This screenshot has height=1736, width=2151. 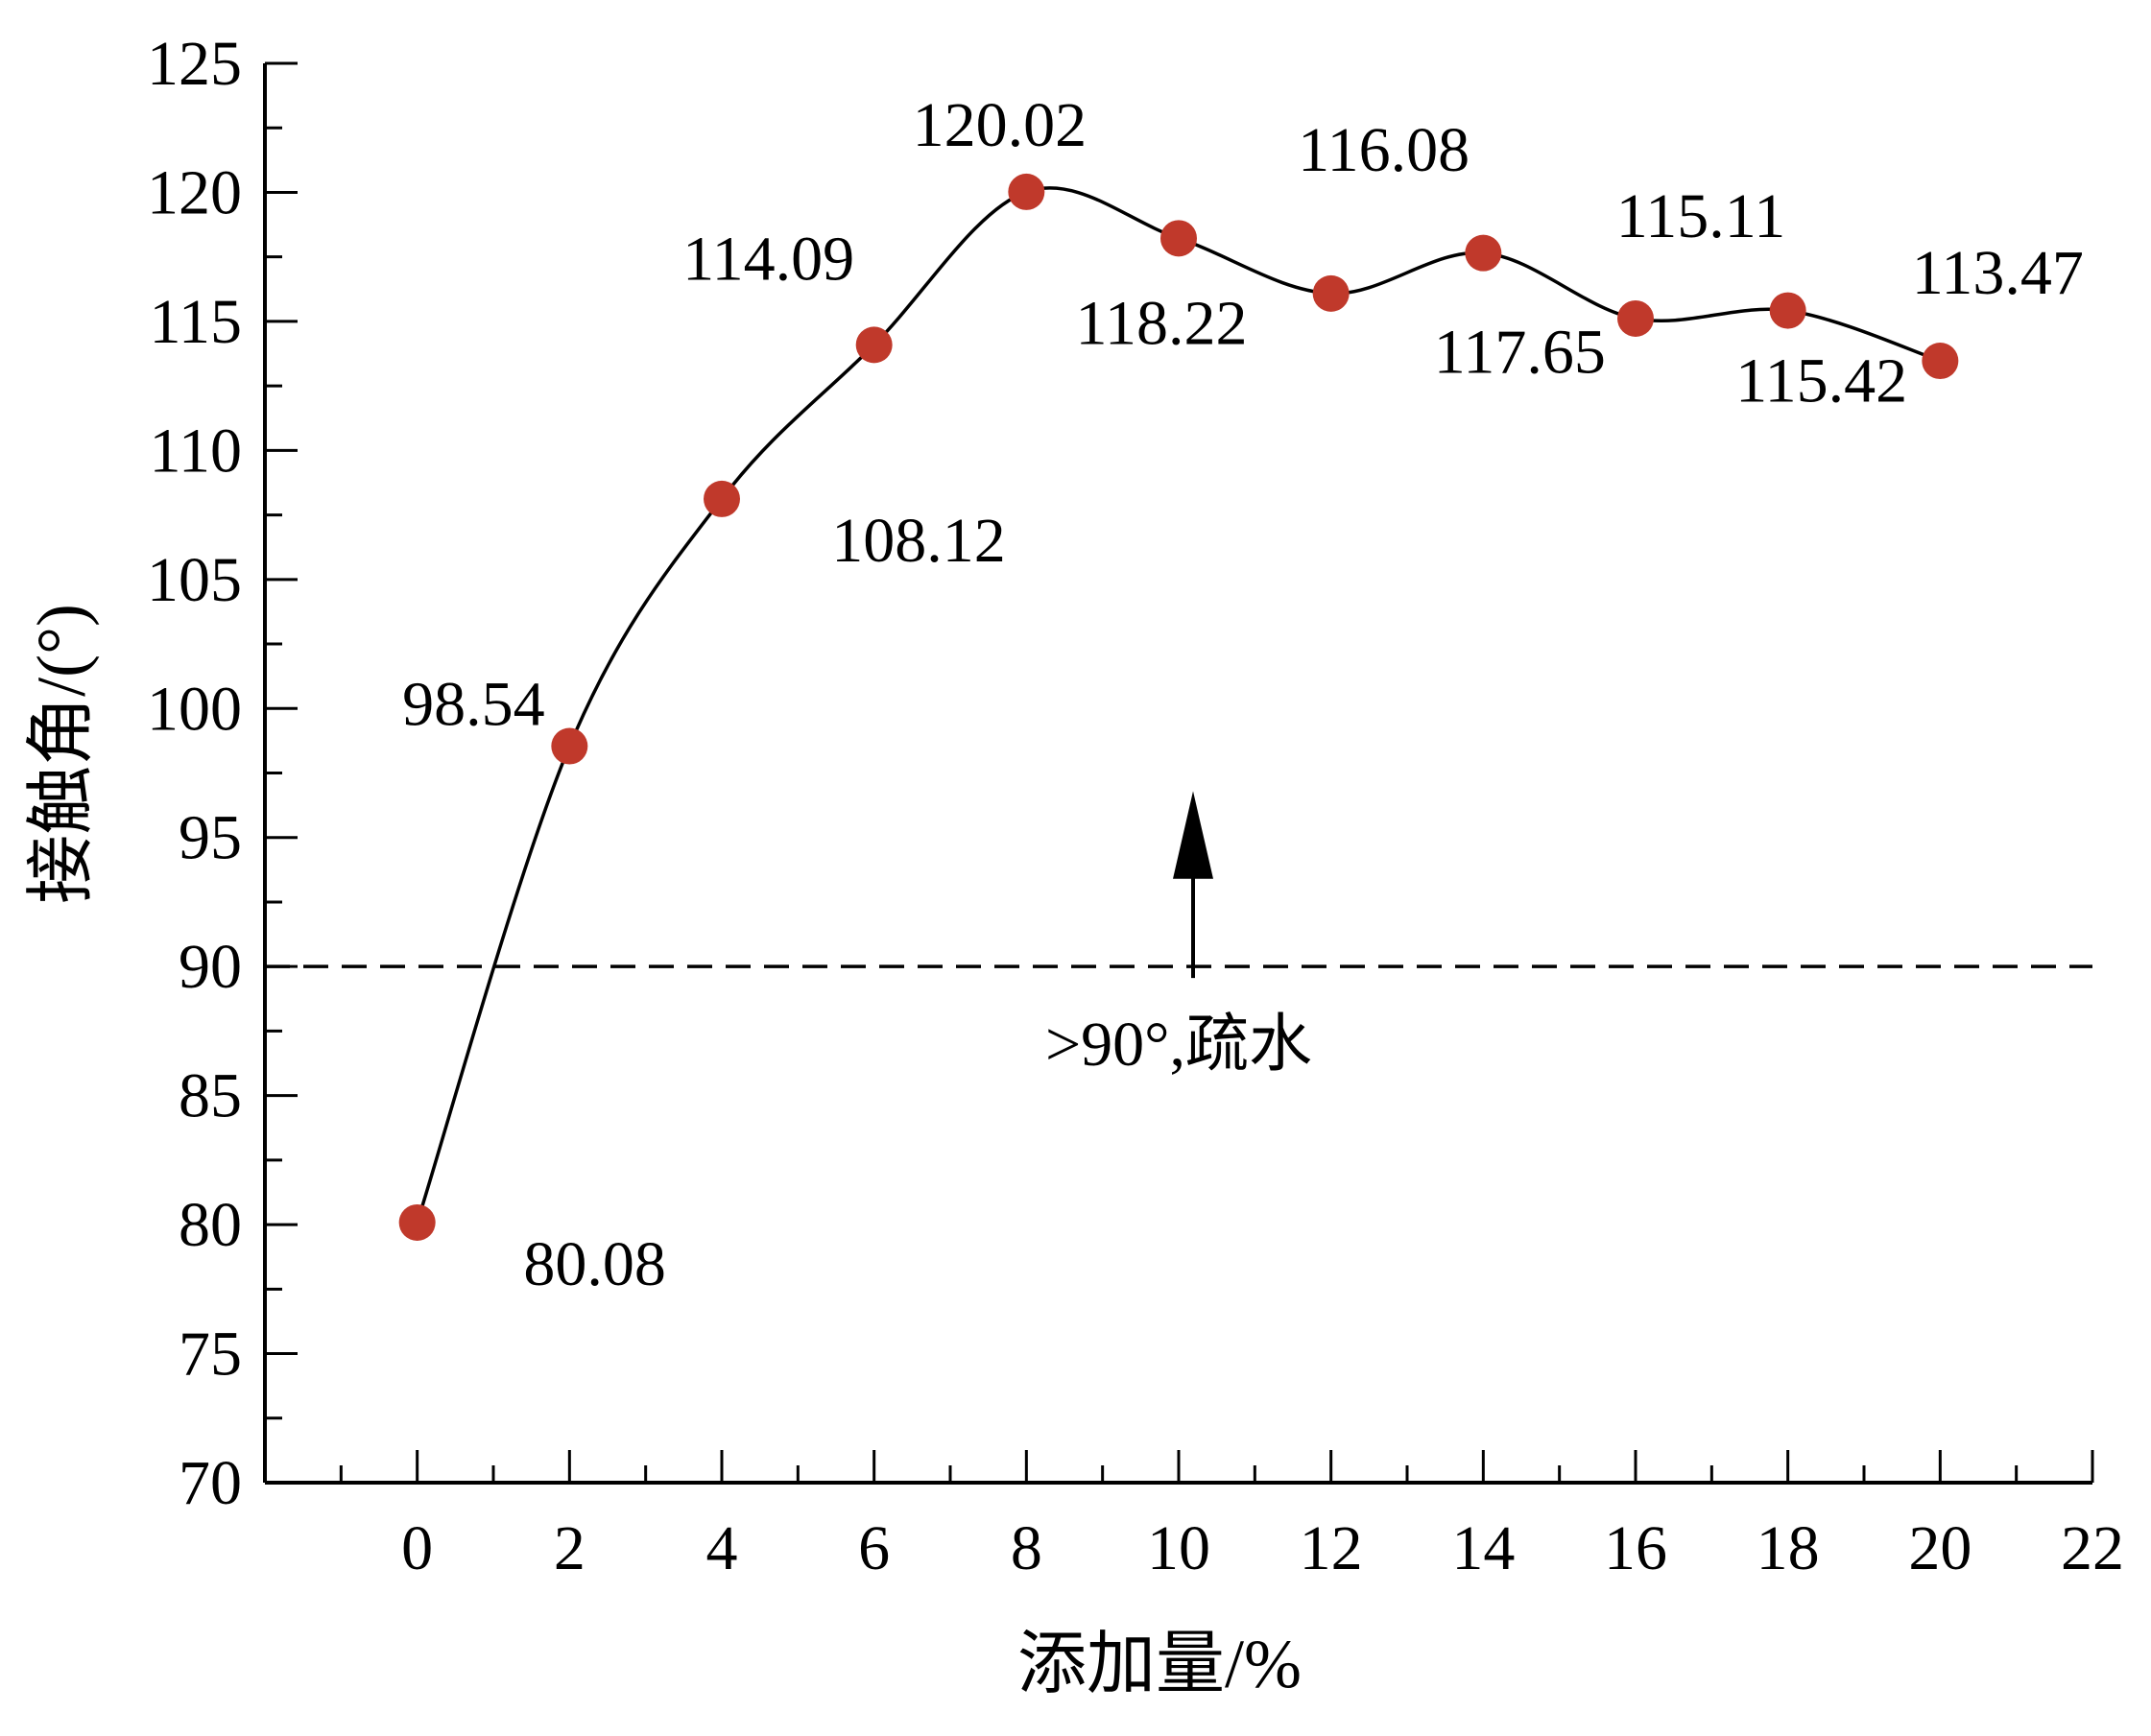 What do you see at coordinates (594, 1264) in the screenshot?
I see `data-label: 80.08` at bounding box center [594, 1264].